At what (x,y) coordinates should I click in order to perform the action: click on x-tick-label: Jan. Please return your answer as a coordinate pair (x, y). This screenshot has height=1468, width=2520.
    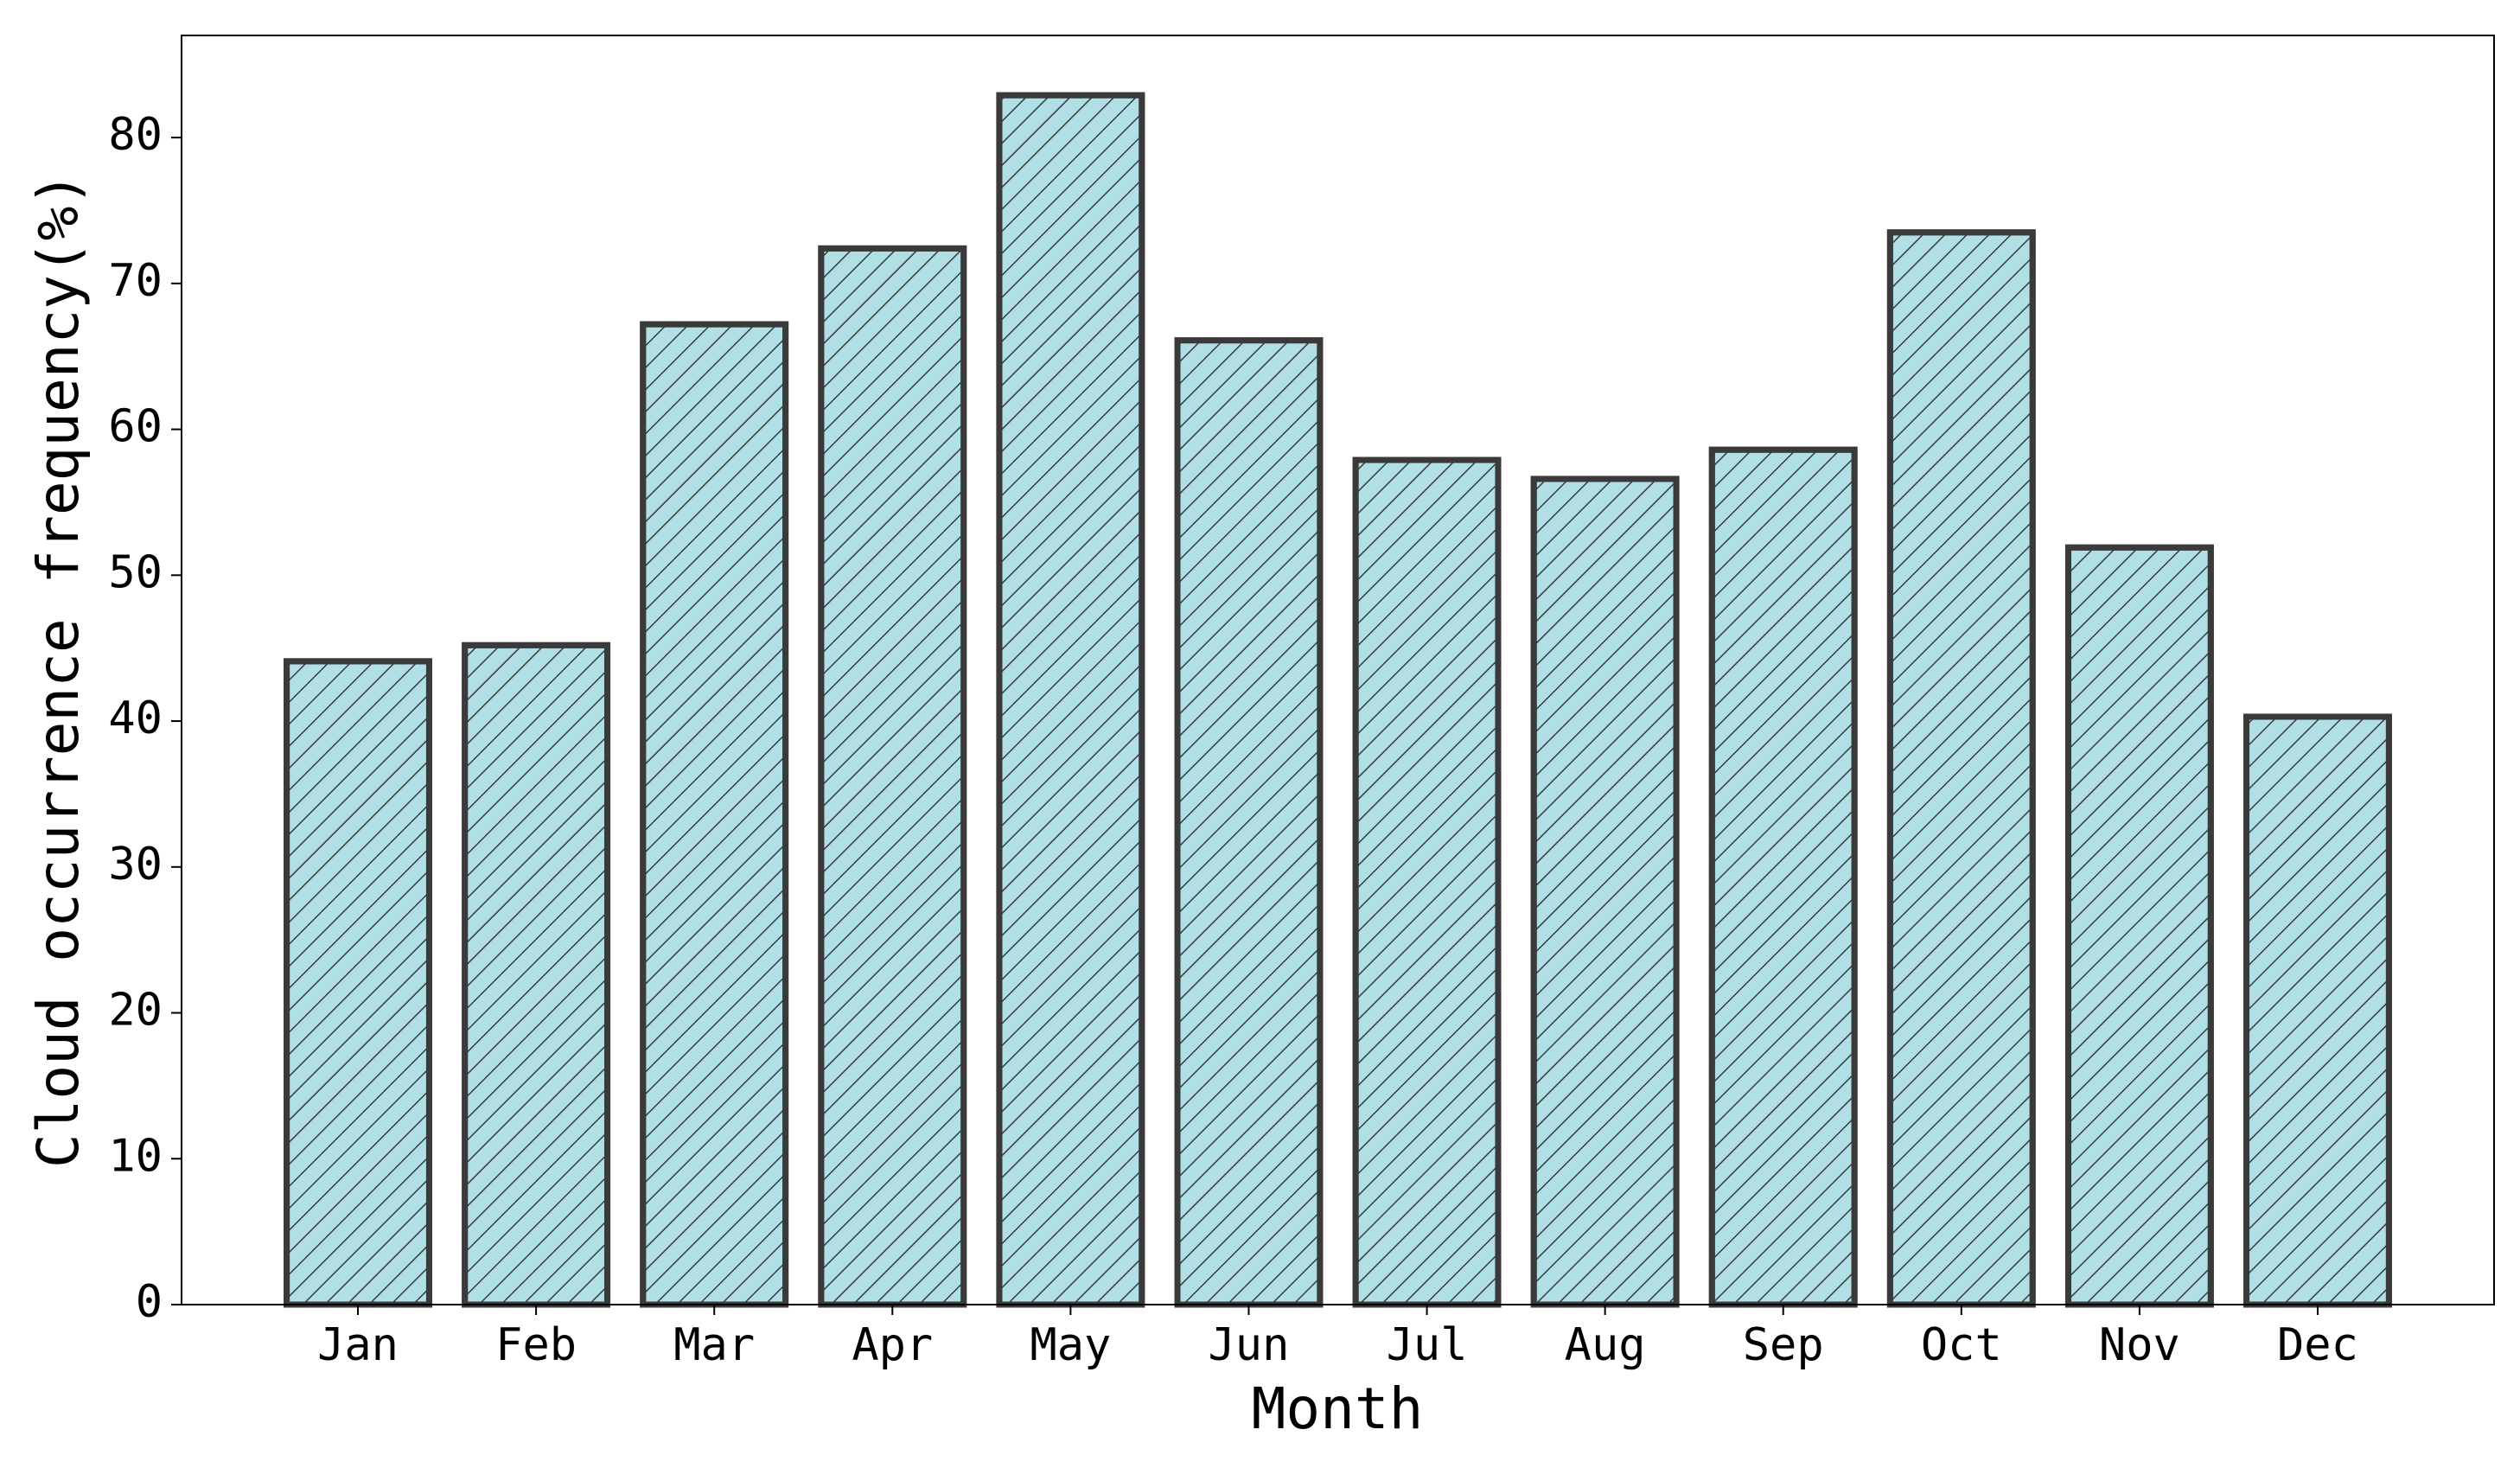
    Looking at the image, I should click on (358, 1345).